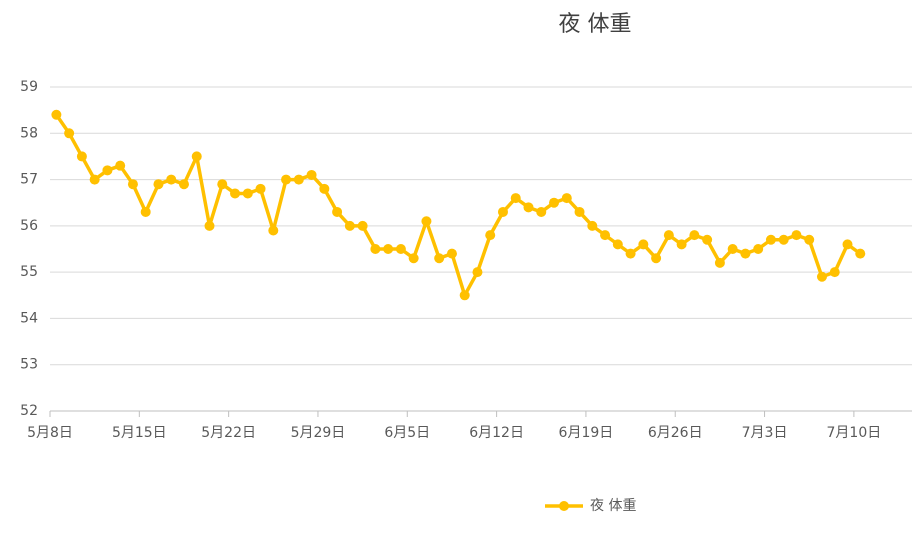  I want to click on y-tick-label: 54, so click(29, 318).